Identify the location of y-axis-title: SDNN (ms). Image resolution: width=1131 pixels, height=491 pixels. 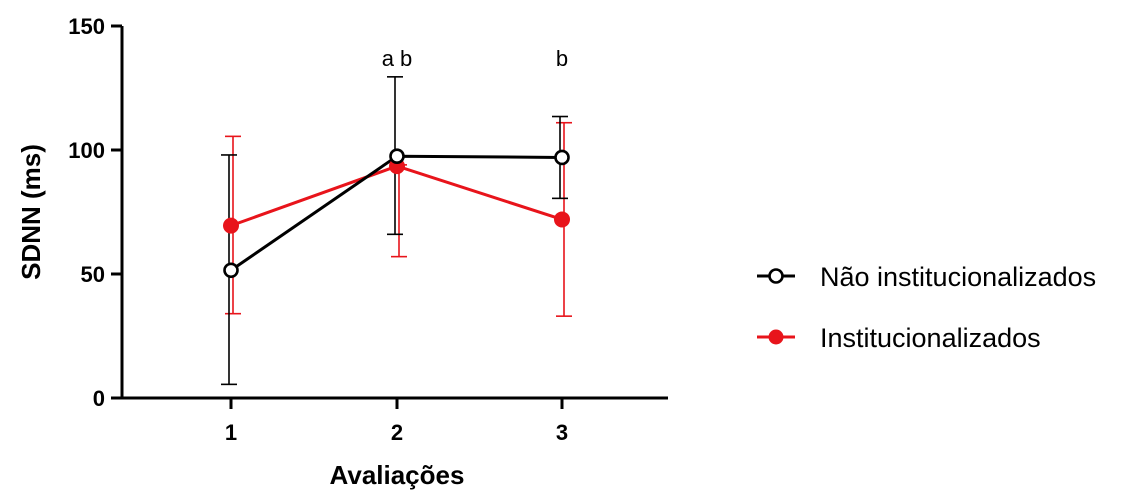
(31, 212).